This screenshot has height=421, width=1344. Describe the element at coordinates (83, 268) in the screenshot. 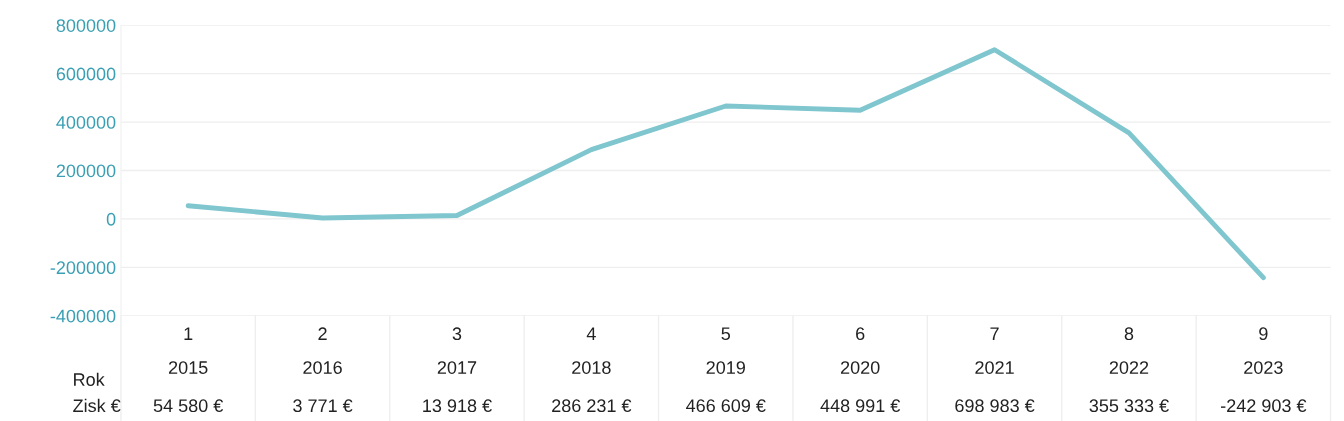

I see `y-tick-label: -200000` at that location.